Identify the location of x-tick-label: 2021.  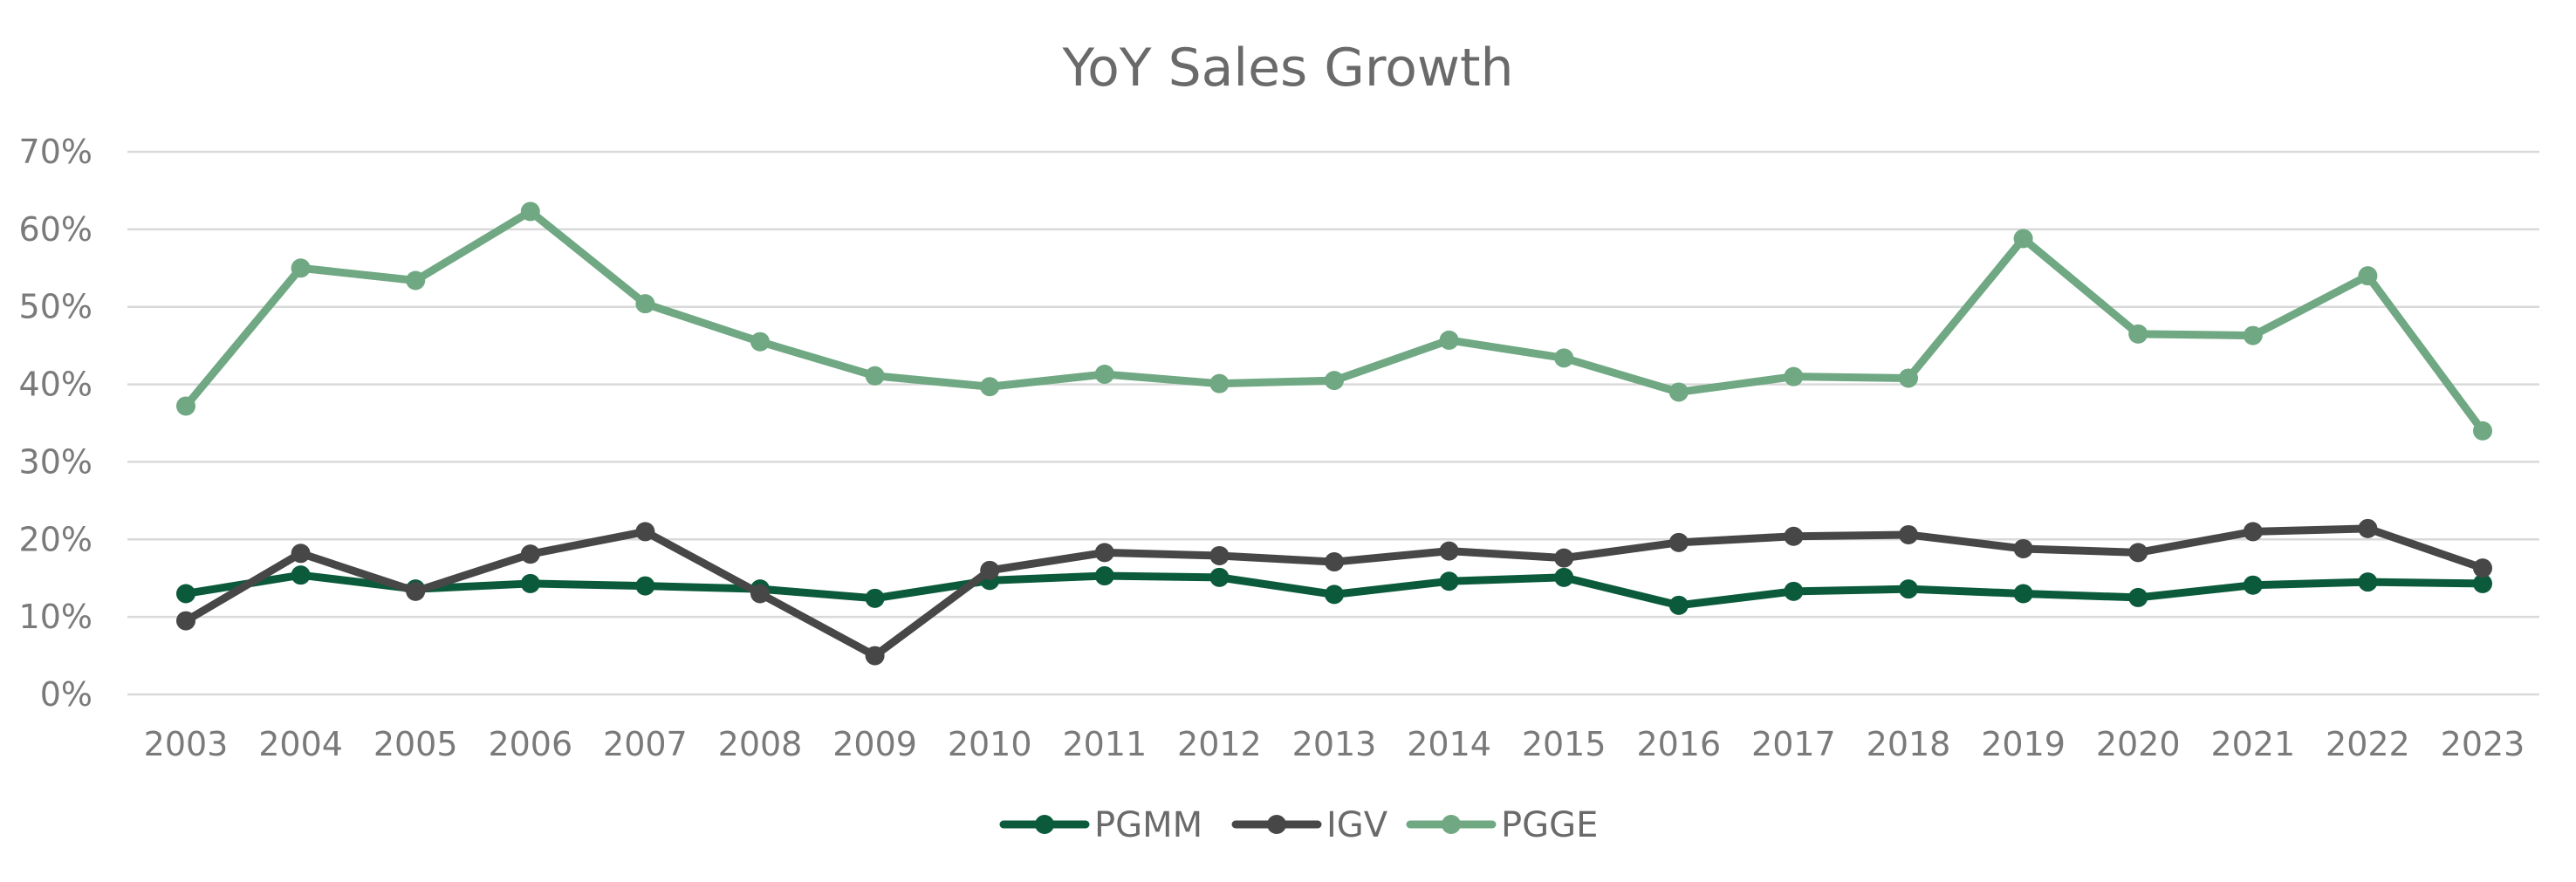
(2252, 744).